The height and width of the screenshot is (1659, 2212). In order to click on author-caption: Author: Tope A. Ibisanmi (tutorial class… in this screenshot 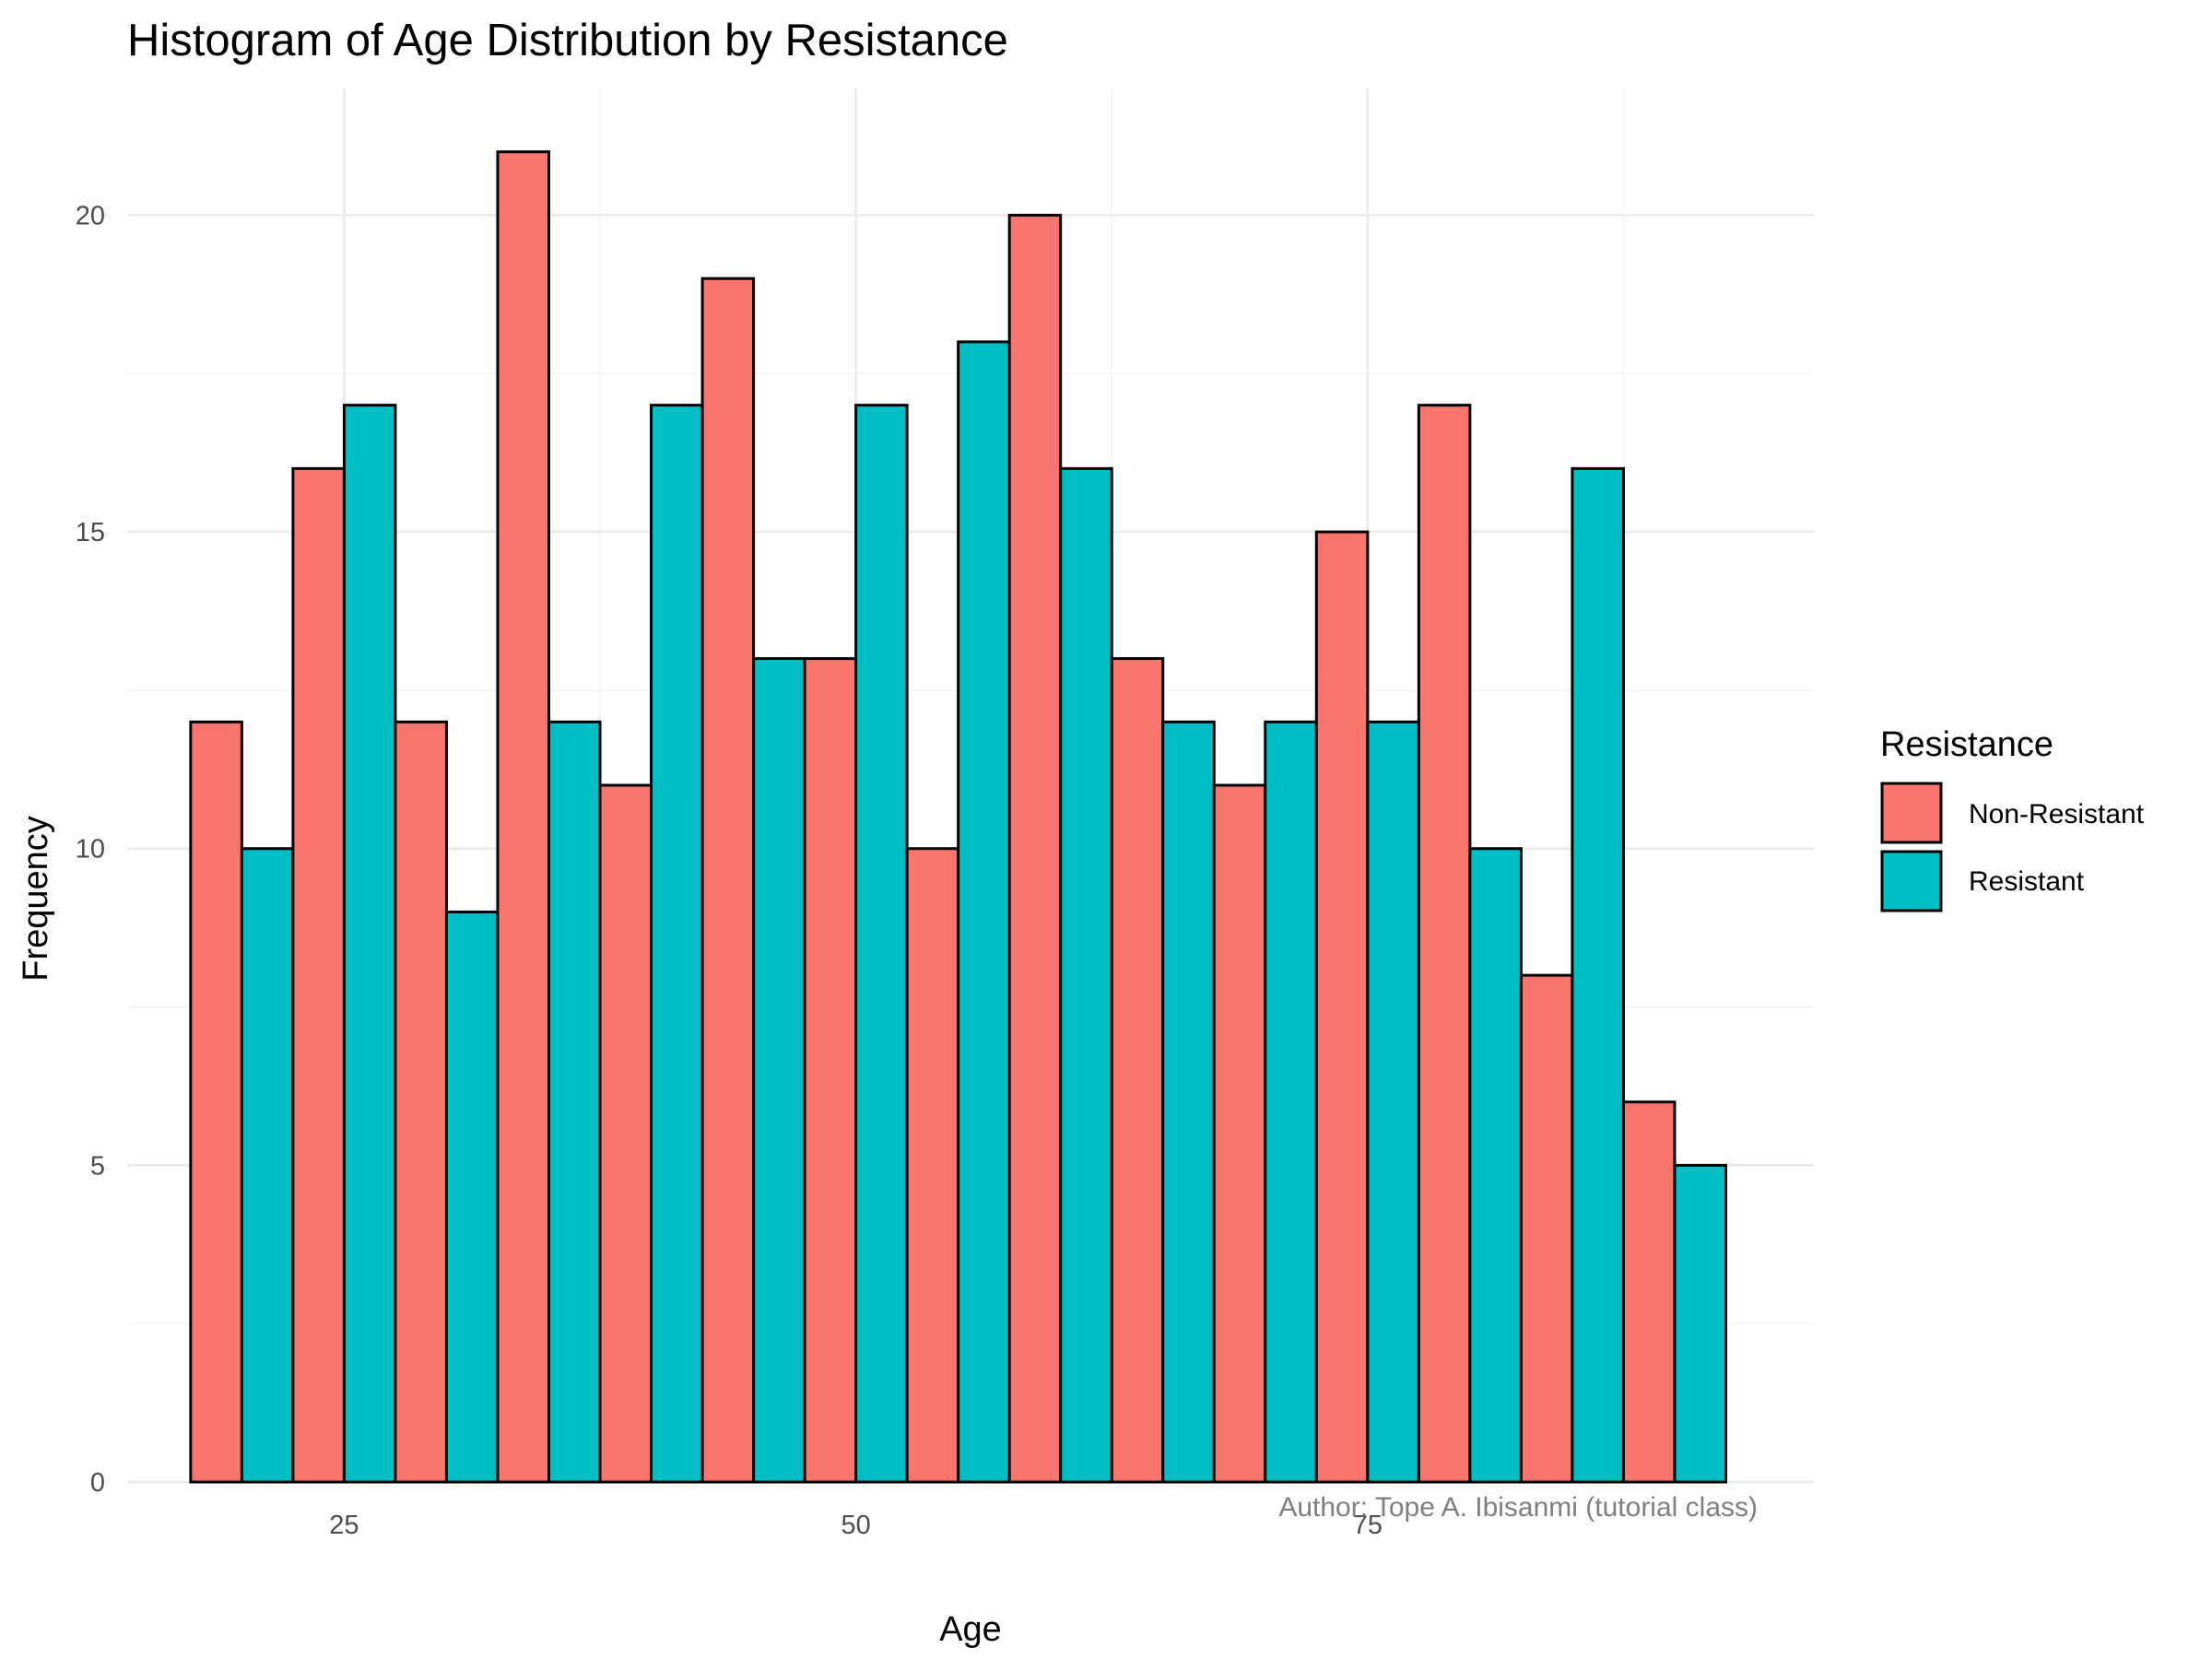, I will do `click(1518, 1507)`.